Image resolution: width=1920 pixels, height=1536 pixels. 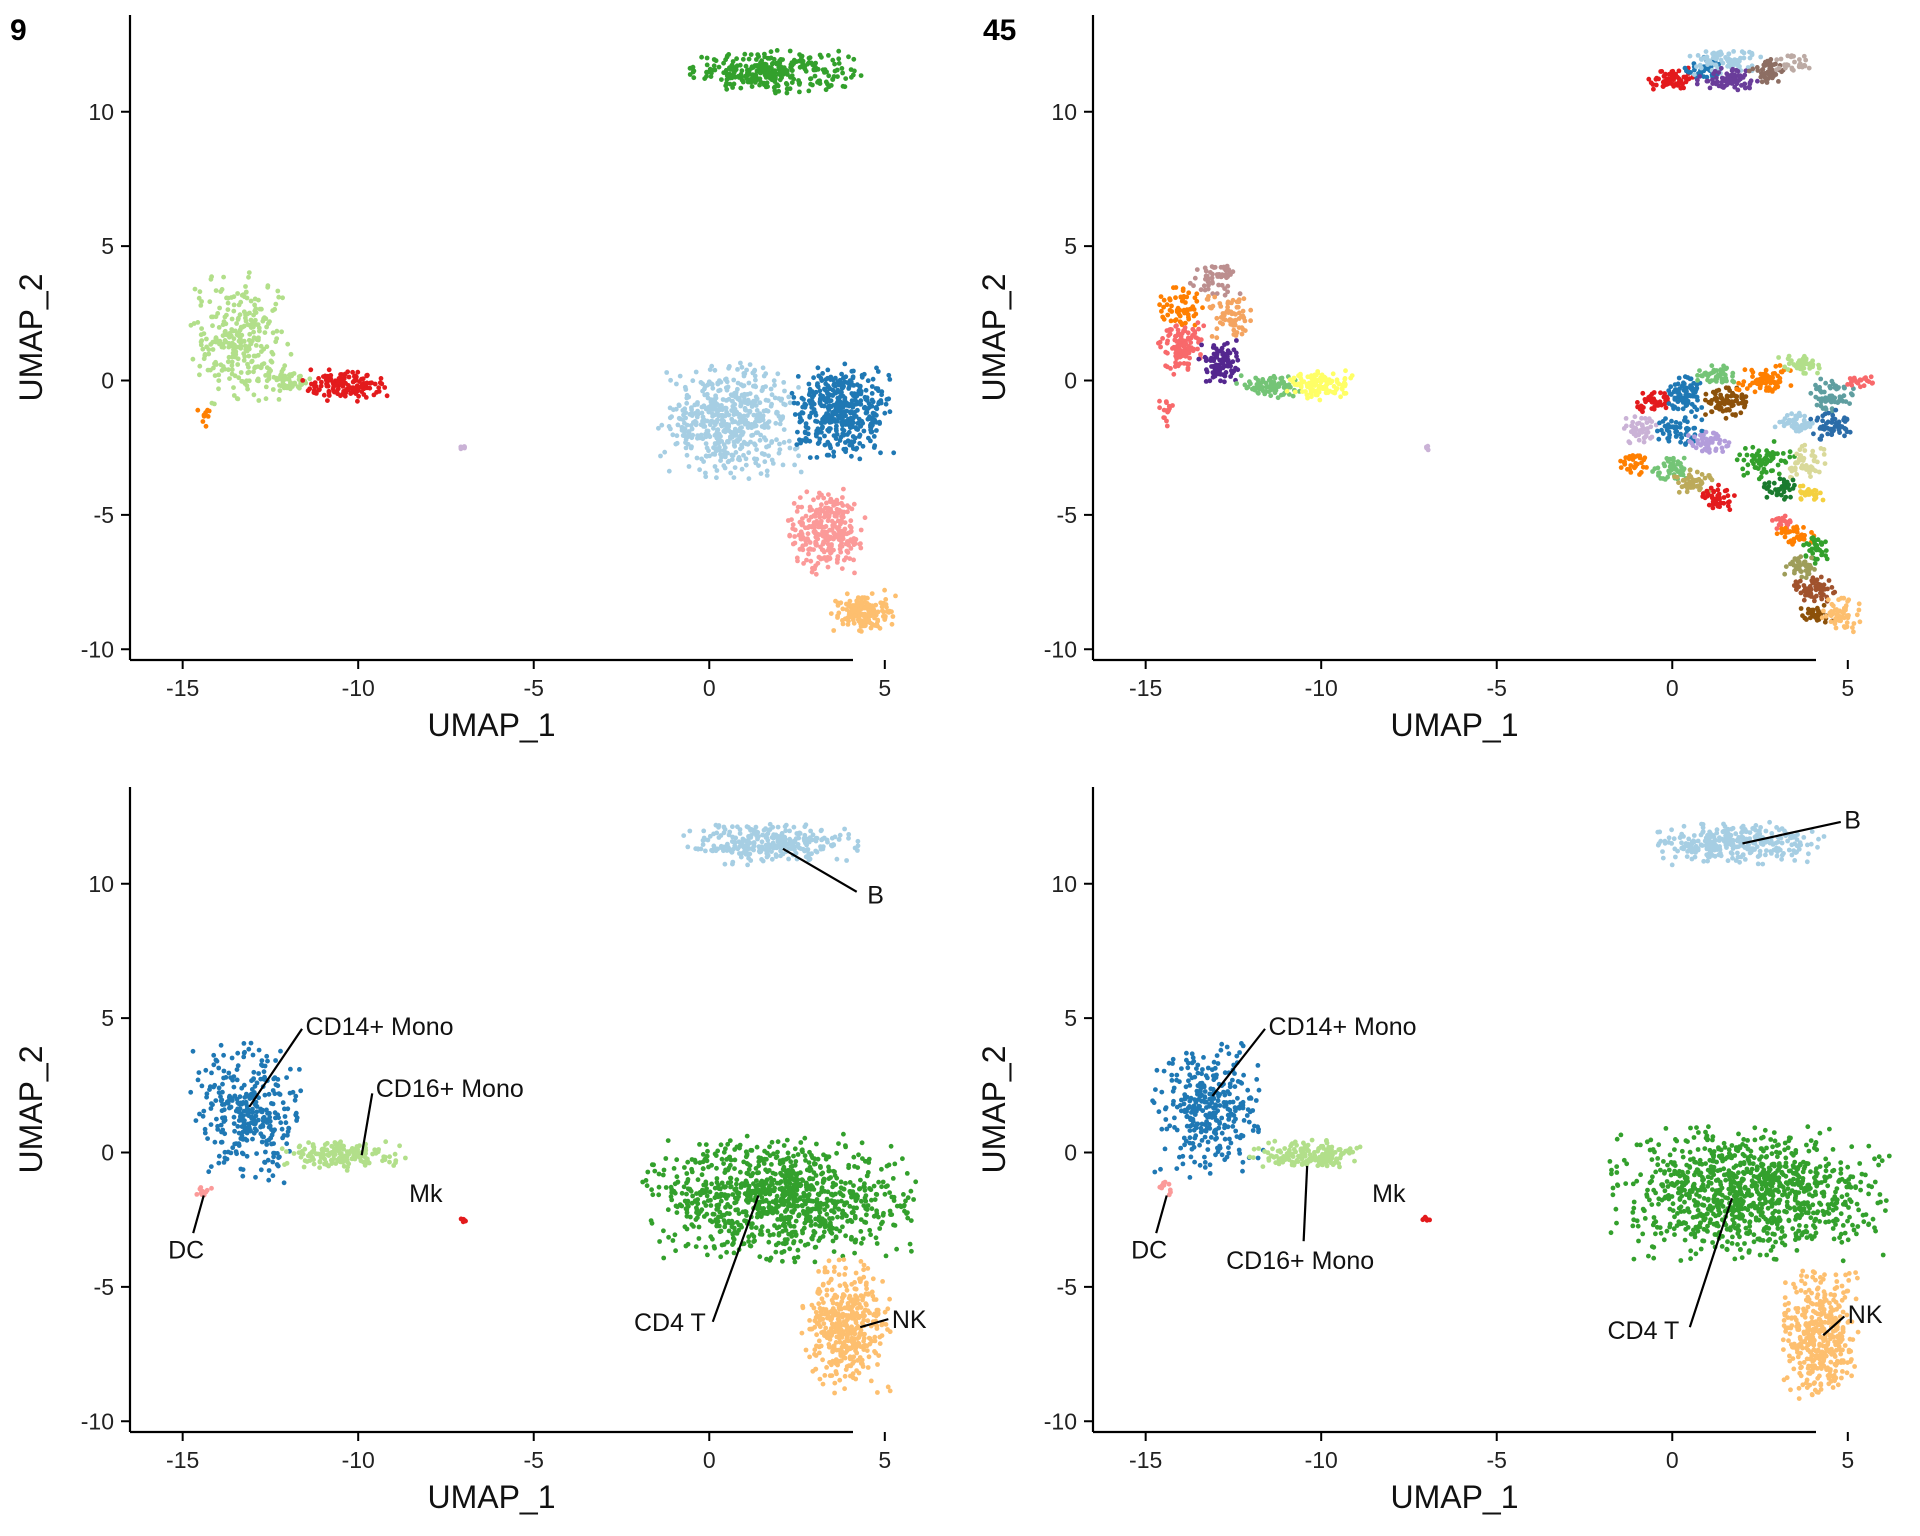 I want to click on x-tick-label: 5, so click(x=884, y=688).